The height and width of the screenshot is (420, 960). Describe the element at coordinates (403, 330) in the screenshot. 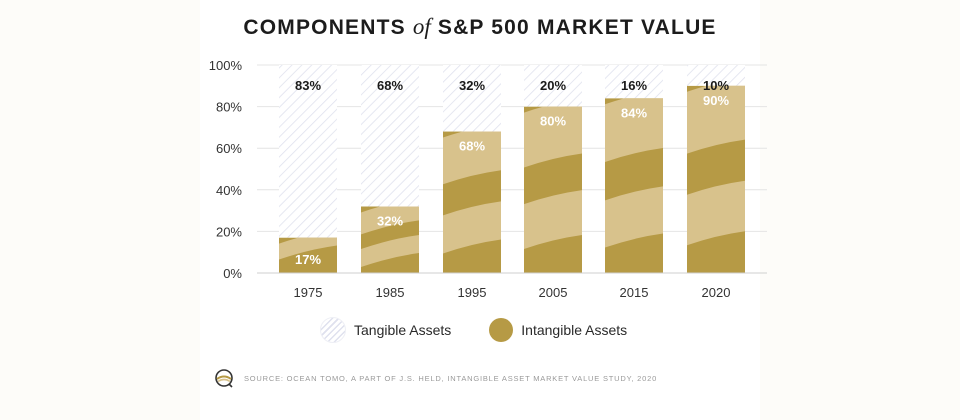

I see `legend-tangible-label: Tangible Assets` at that location.